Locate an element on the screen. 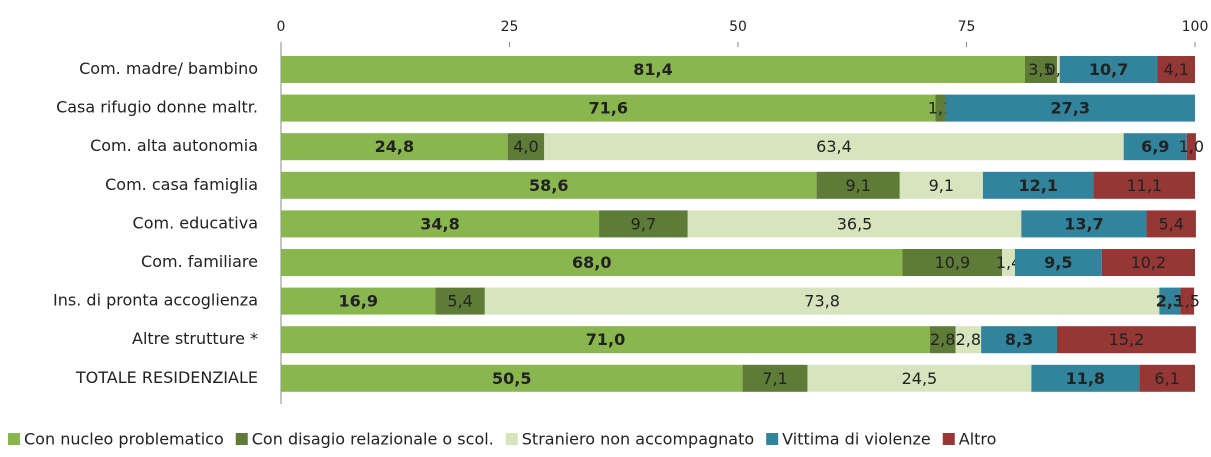 The height and width of the screenshot is (457, 1211). value-label: 4,1 is located at coordinates (1176, 69).